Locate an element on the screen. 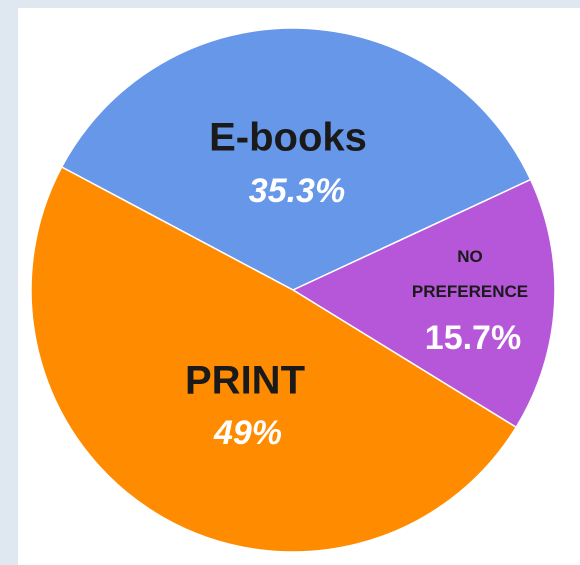 The width and height of the screenshot is (580, 565). slice-label: NO PREFERENCE is located at coordinates (470, 274).